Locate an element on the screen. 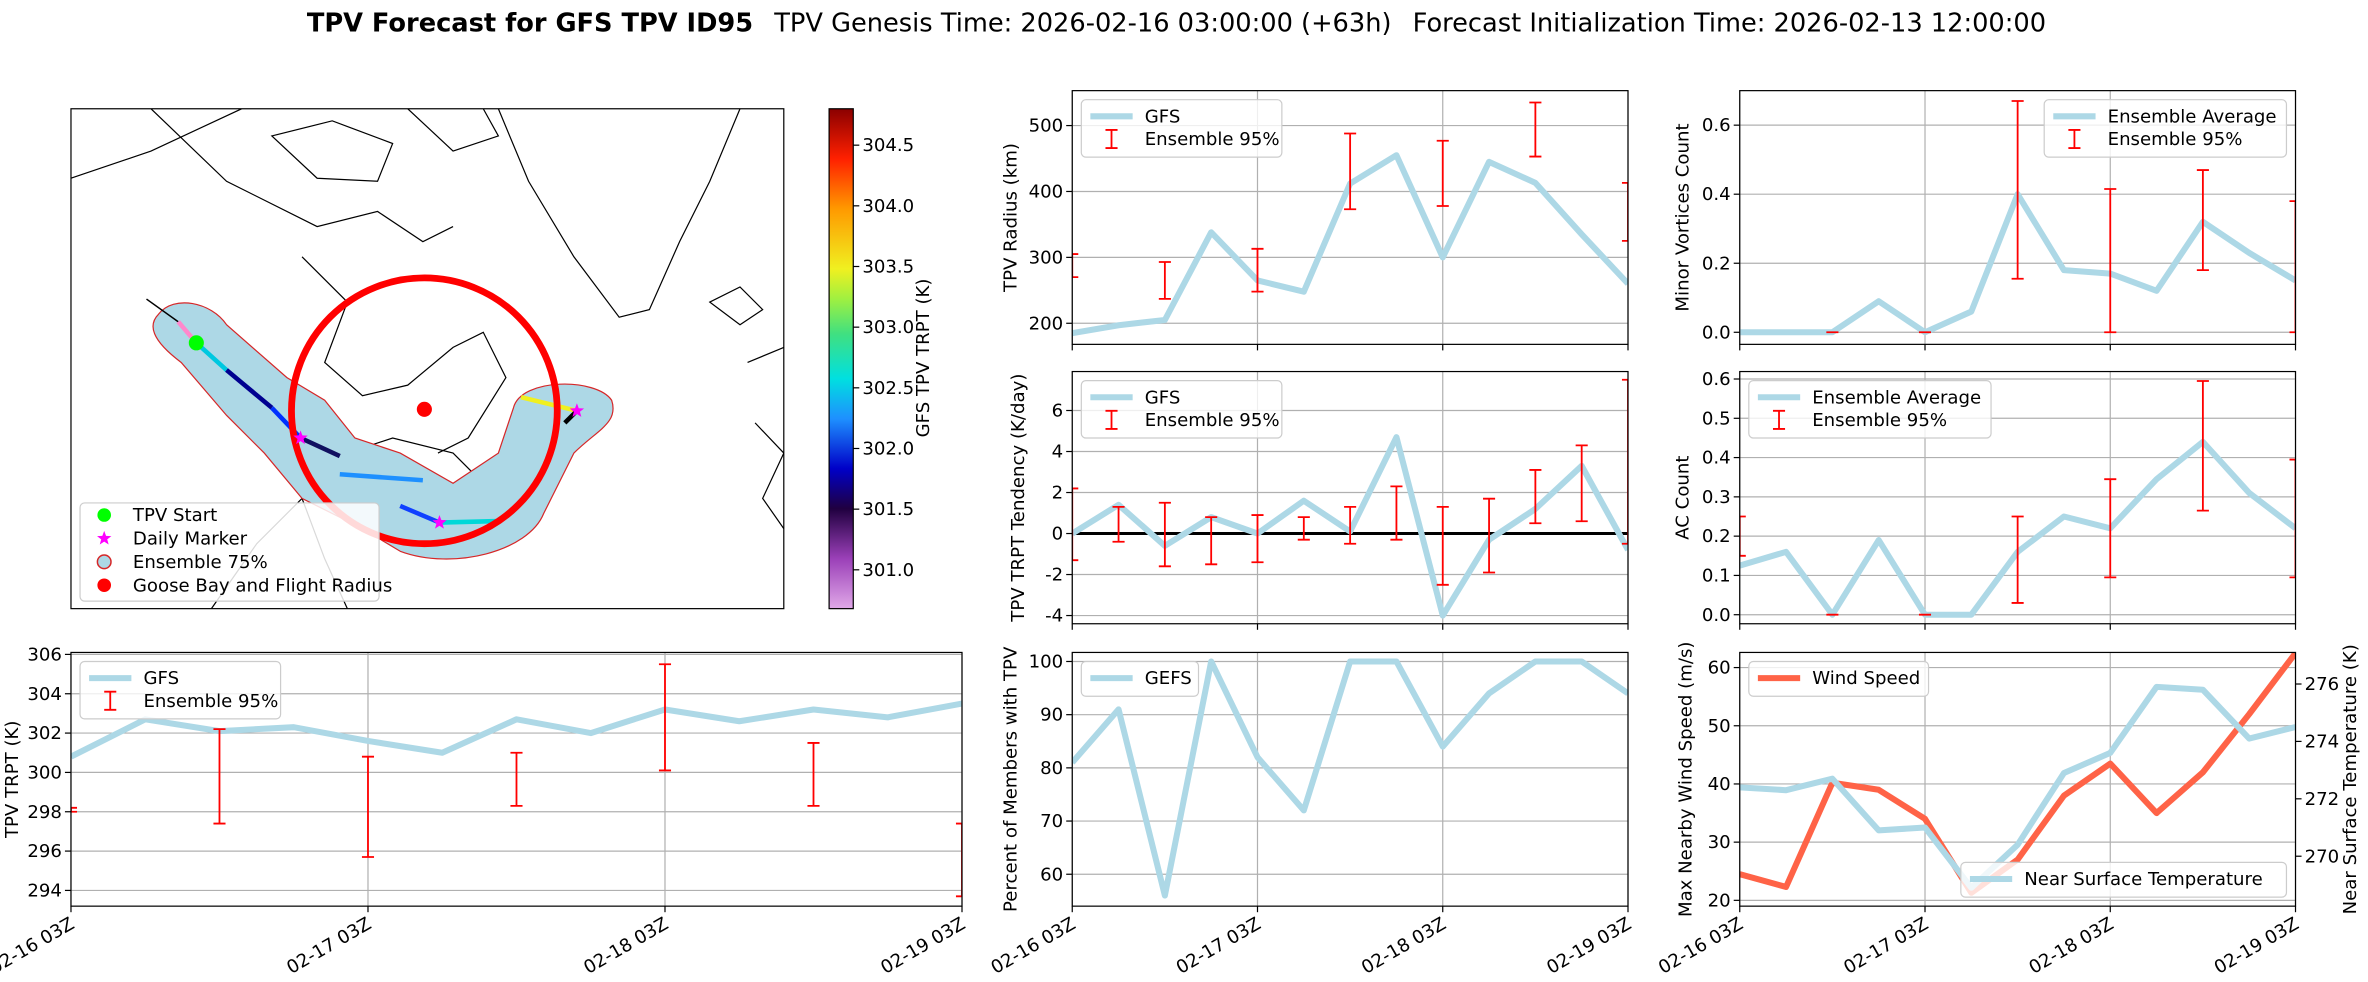  y-tick-label: 294 is located at coordinates (44, 890).